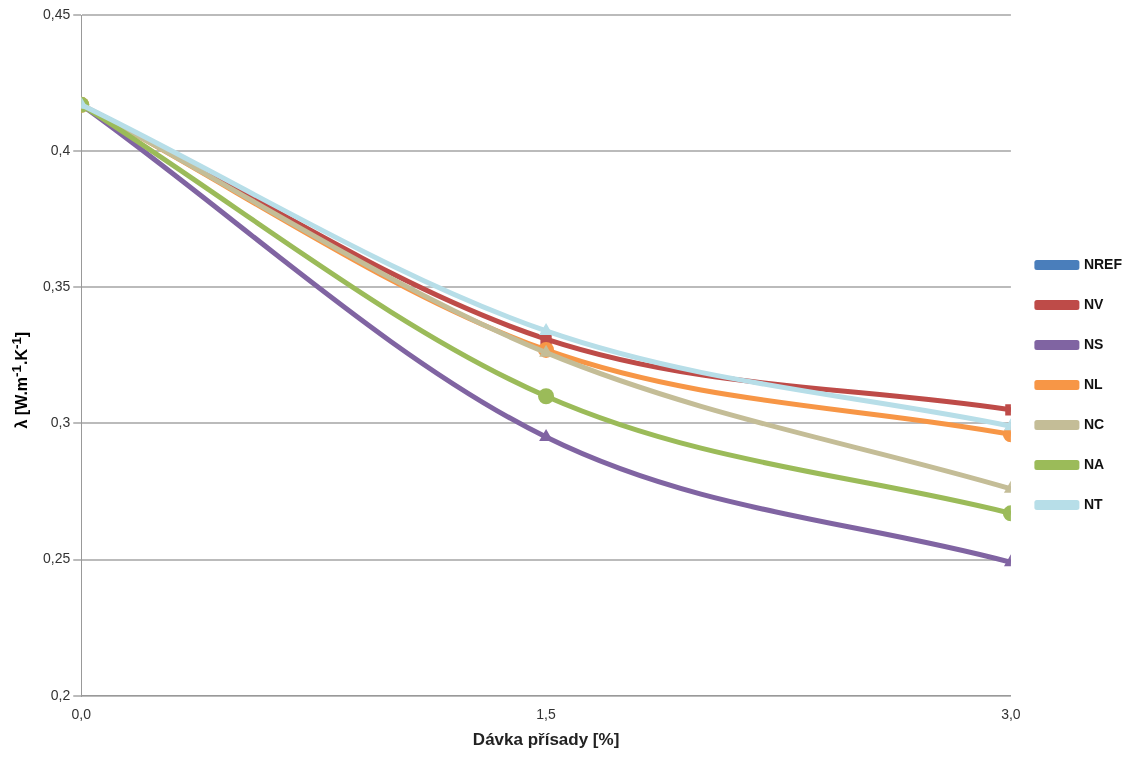 This screenshot has width=1142, height=760. What do you see at coordinates (57, 558) in the screenshot?
I see `y-tick-label: 0,25` at bounding box center [57, 558].